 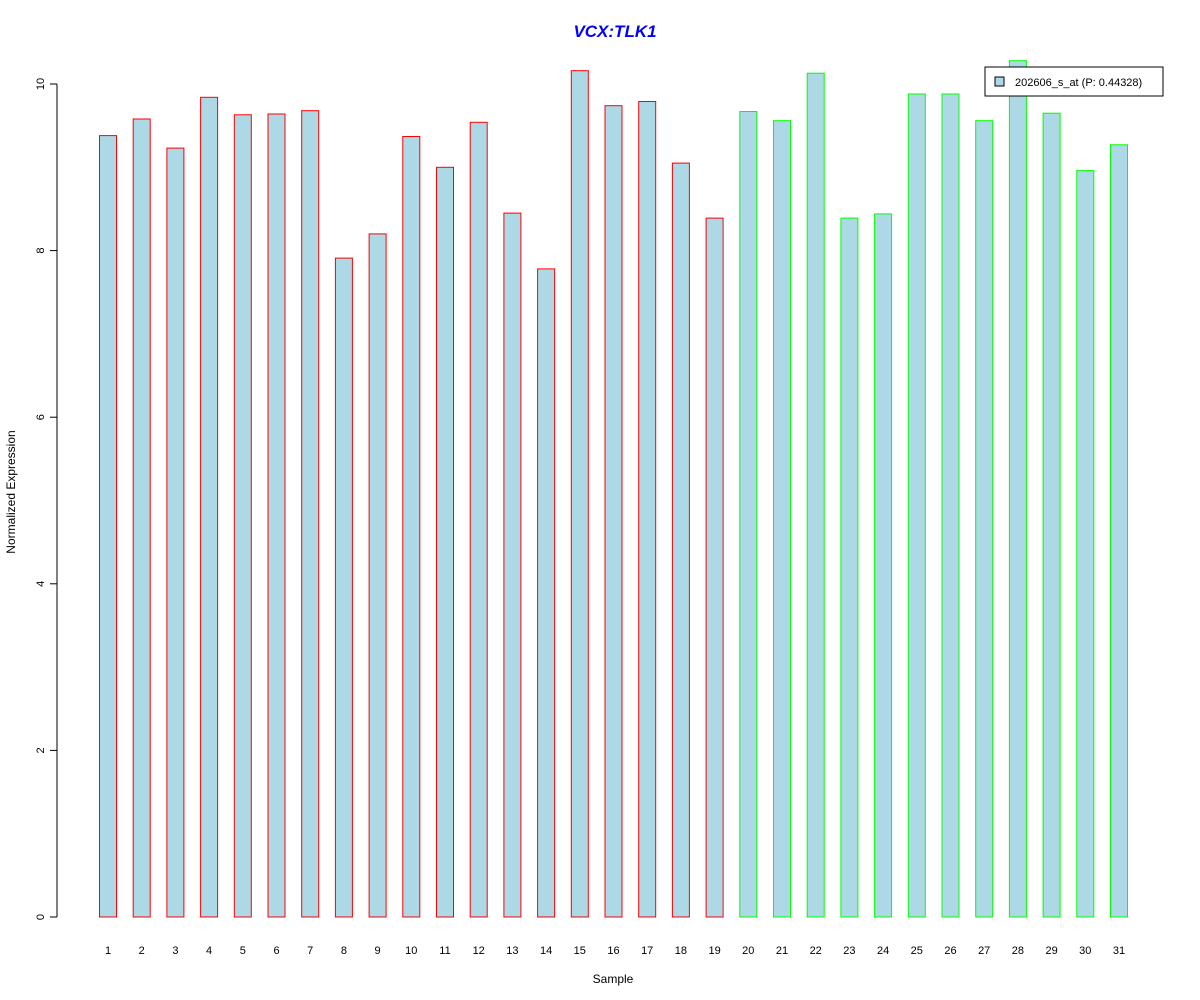 What do you see at coordinates (243, 951) in the screenshot?
I see `x-tick-label: 5` at bounding box center [243, 951].